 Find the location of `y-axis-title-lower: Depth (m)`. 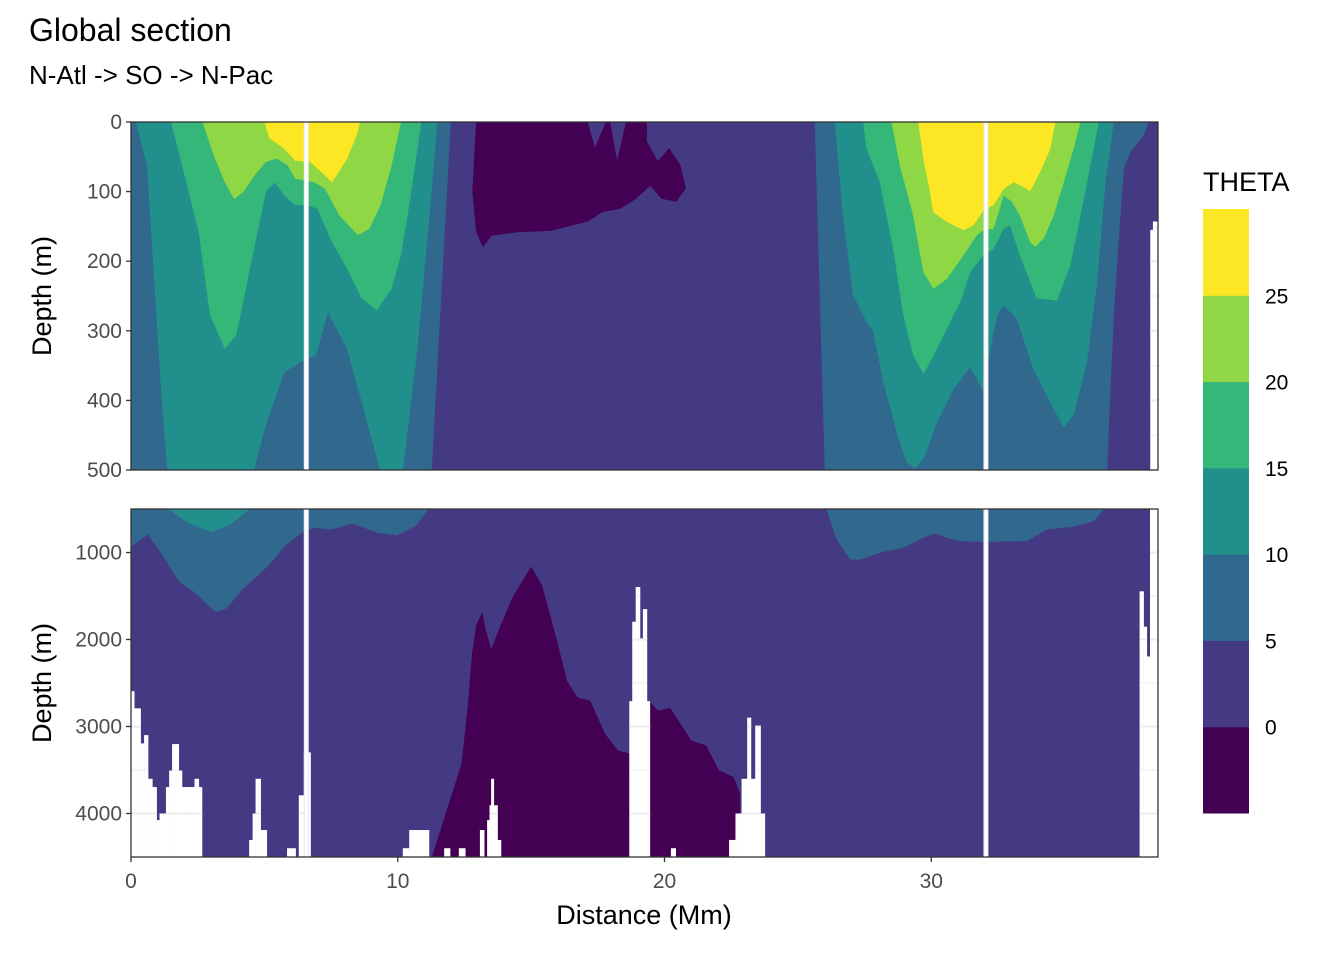

y-axis-title-lower: Depth (m) is located at coordinates (42, 683).